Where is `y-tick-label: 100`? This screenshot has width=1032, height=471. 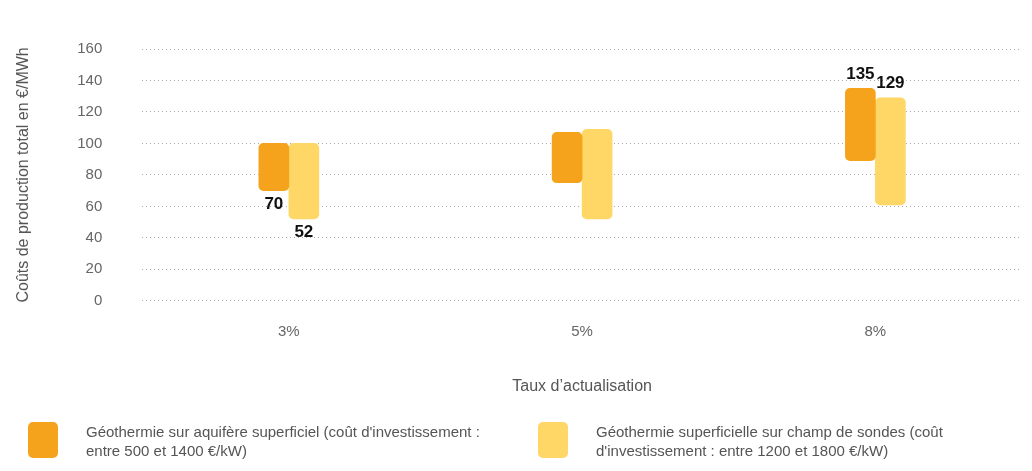 y-tick-label: 100 is located at coordinates (90, 142).